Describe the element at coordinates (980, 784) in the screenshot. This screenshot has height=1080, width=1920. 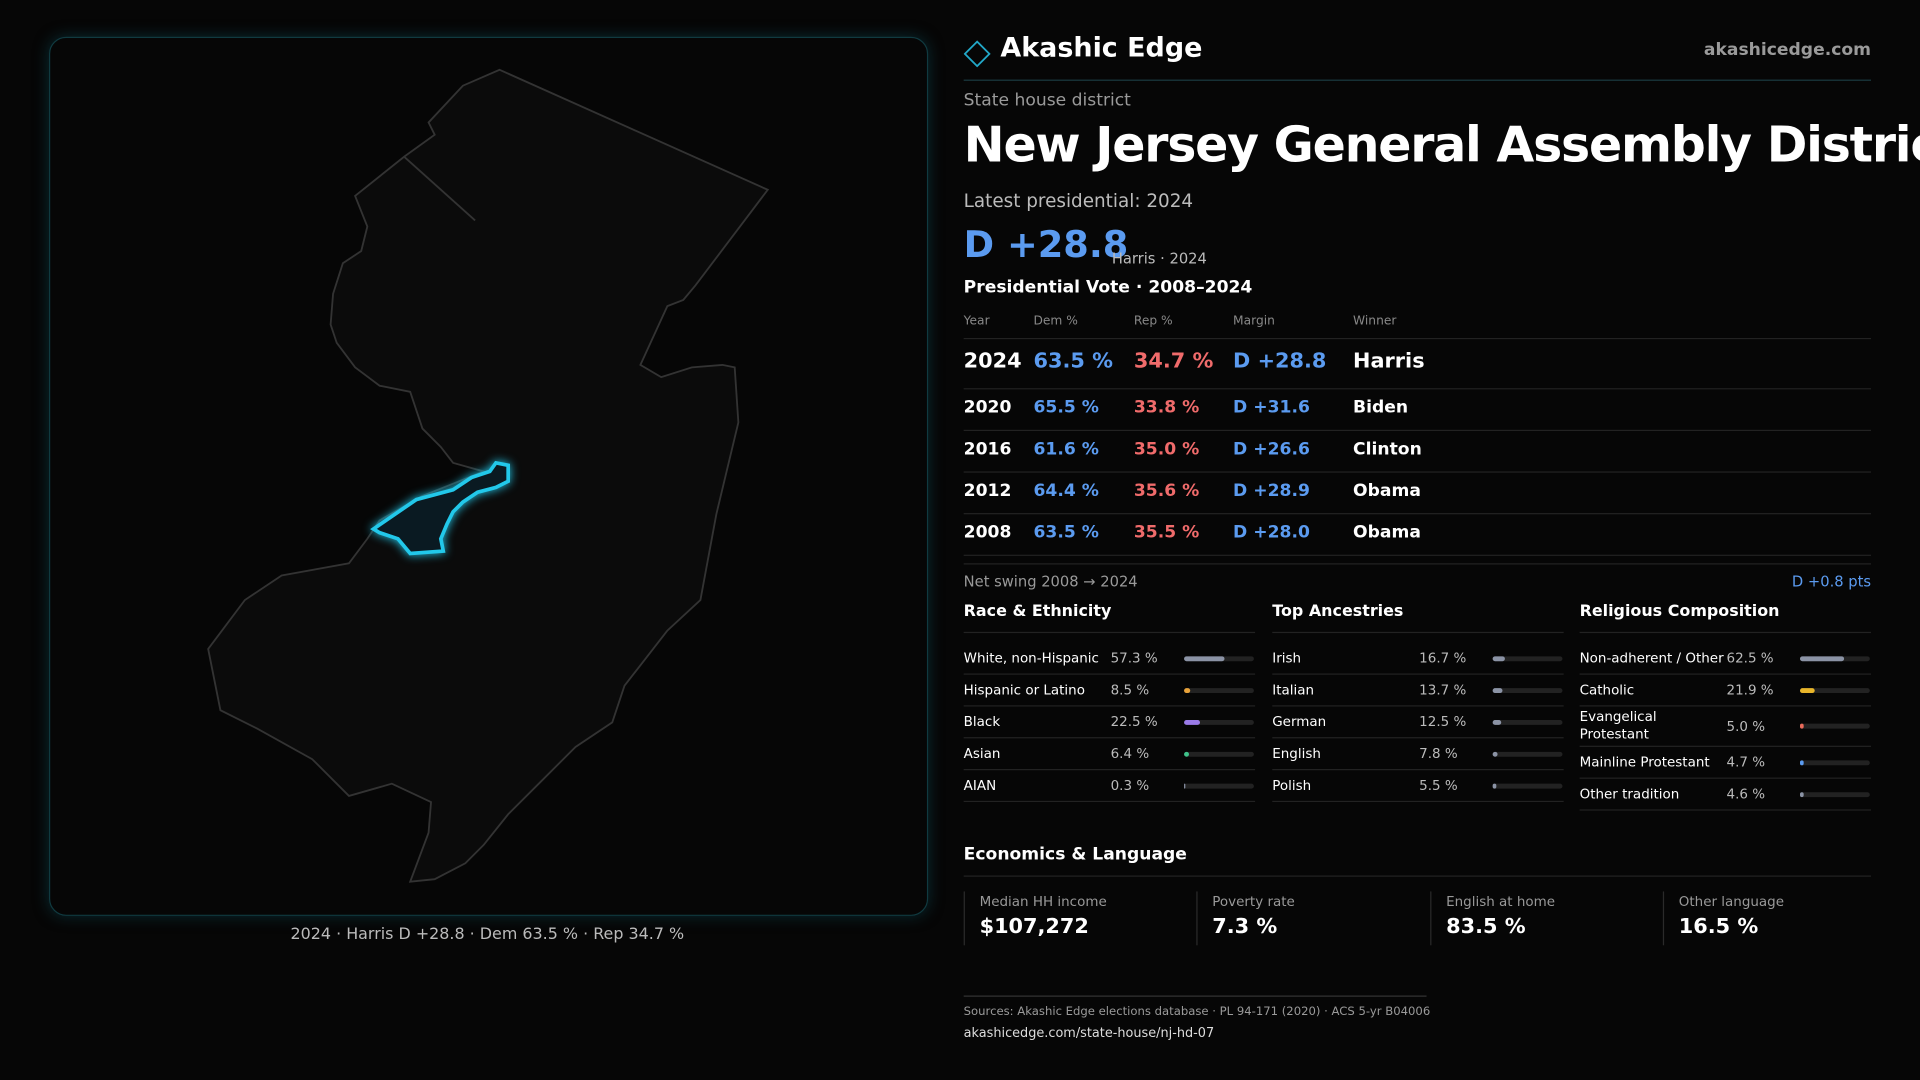
I see `row-name: AIAN` at that location.